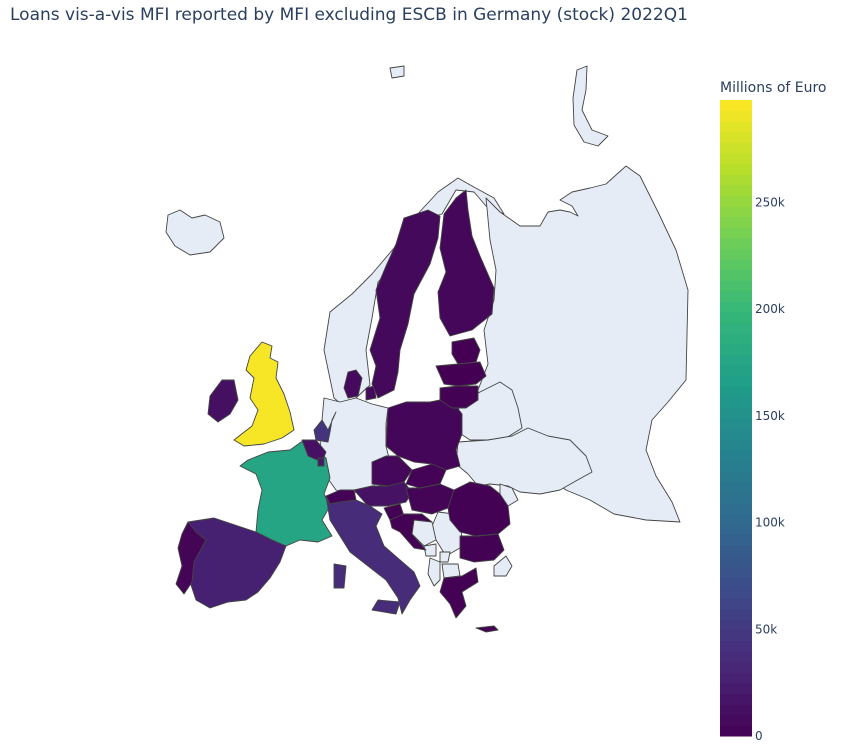 The image size is (856, 746). What do you see at coordinates (430, 550) in the screenshot?
I see `country-montenegro` at bounding box center [430, 550].